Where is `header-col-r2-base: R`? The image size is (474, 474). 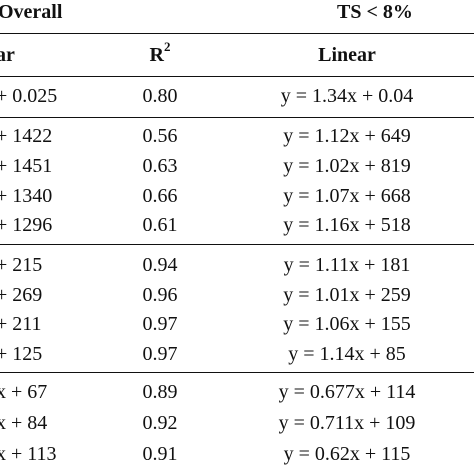
header-col-r2-base: R is located at coordinates (156, 55).